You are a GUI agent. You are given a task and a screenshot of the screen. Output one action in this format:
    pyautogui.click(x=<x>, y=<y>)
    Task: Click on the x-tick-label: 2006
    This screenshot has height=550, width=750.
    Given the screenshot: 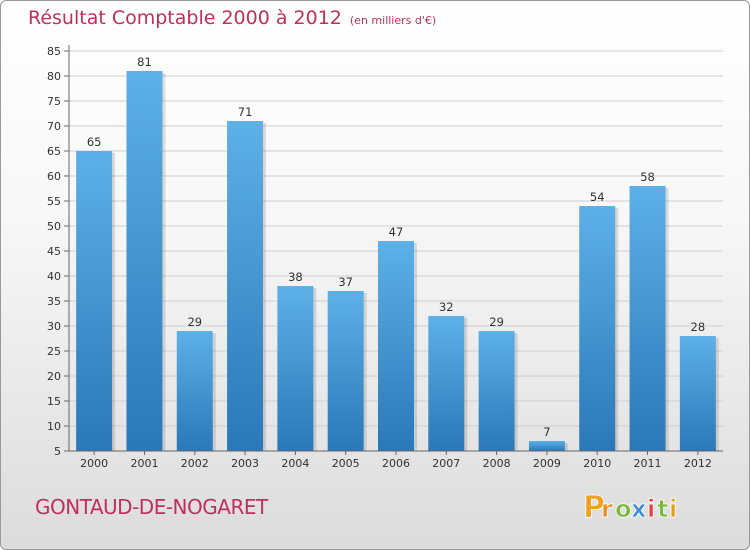 What is the action you would take?
    pyautogui.click(x=396, y=463)
    